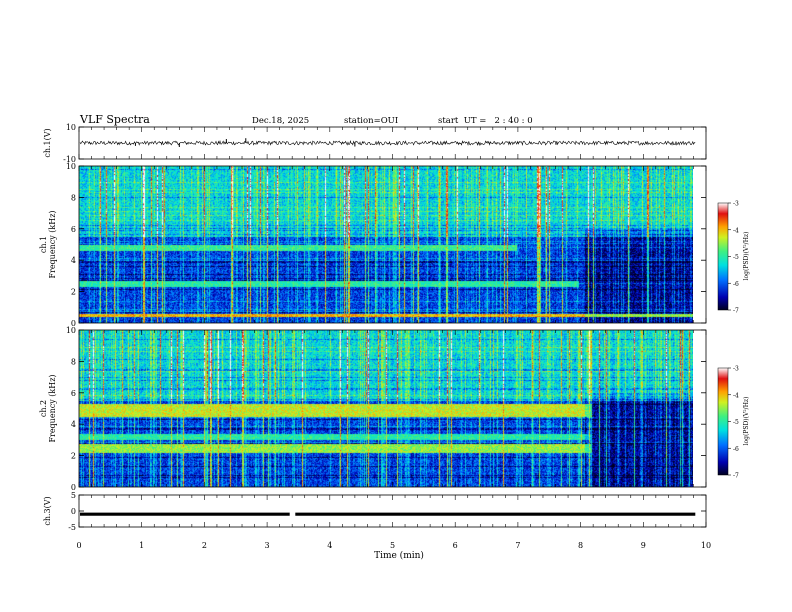  I want to click on ch1-colorbar-ticks: -3 -4 -5 -6 -7, so click(733, 258).